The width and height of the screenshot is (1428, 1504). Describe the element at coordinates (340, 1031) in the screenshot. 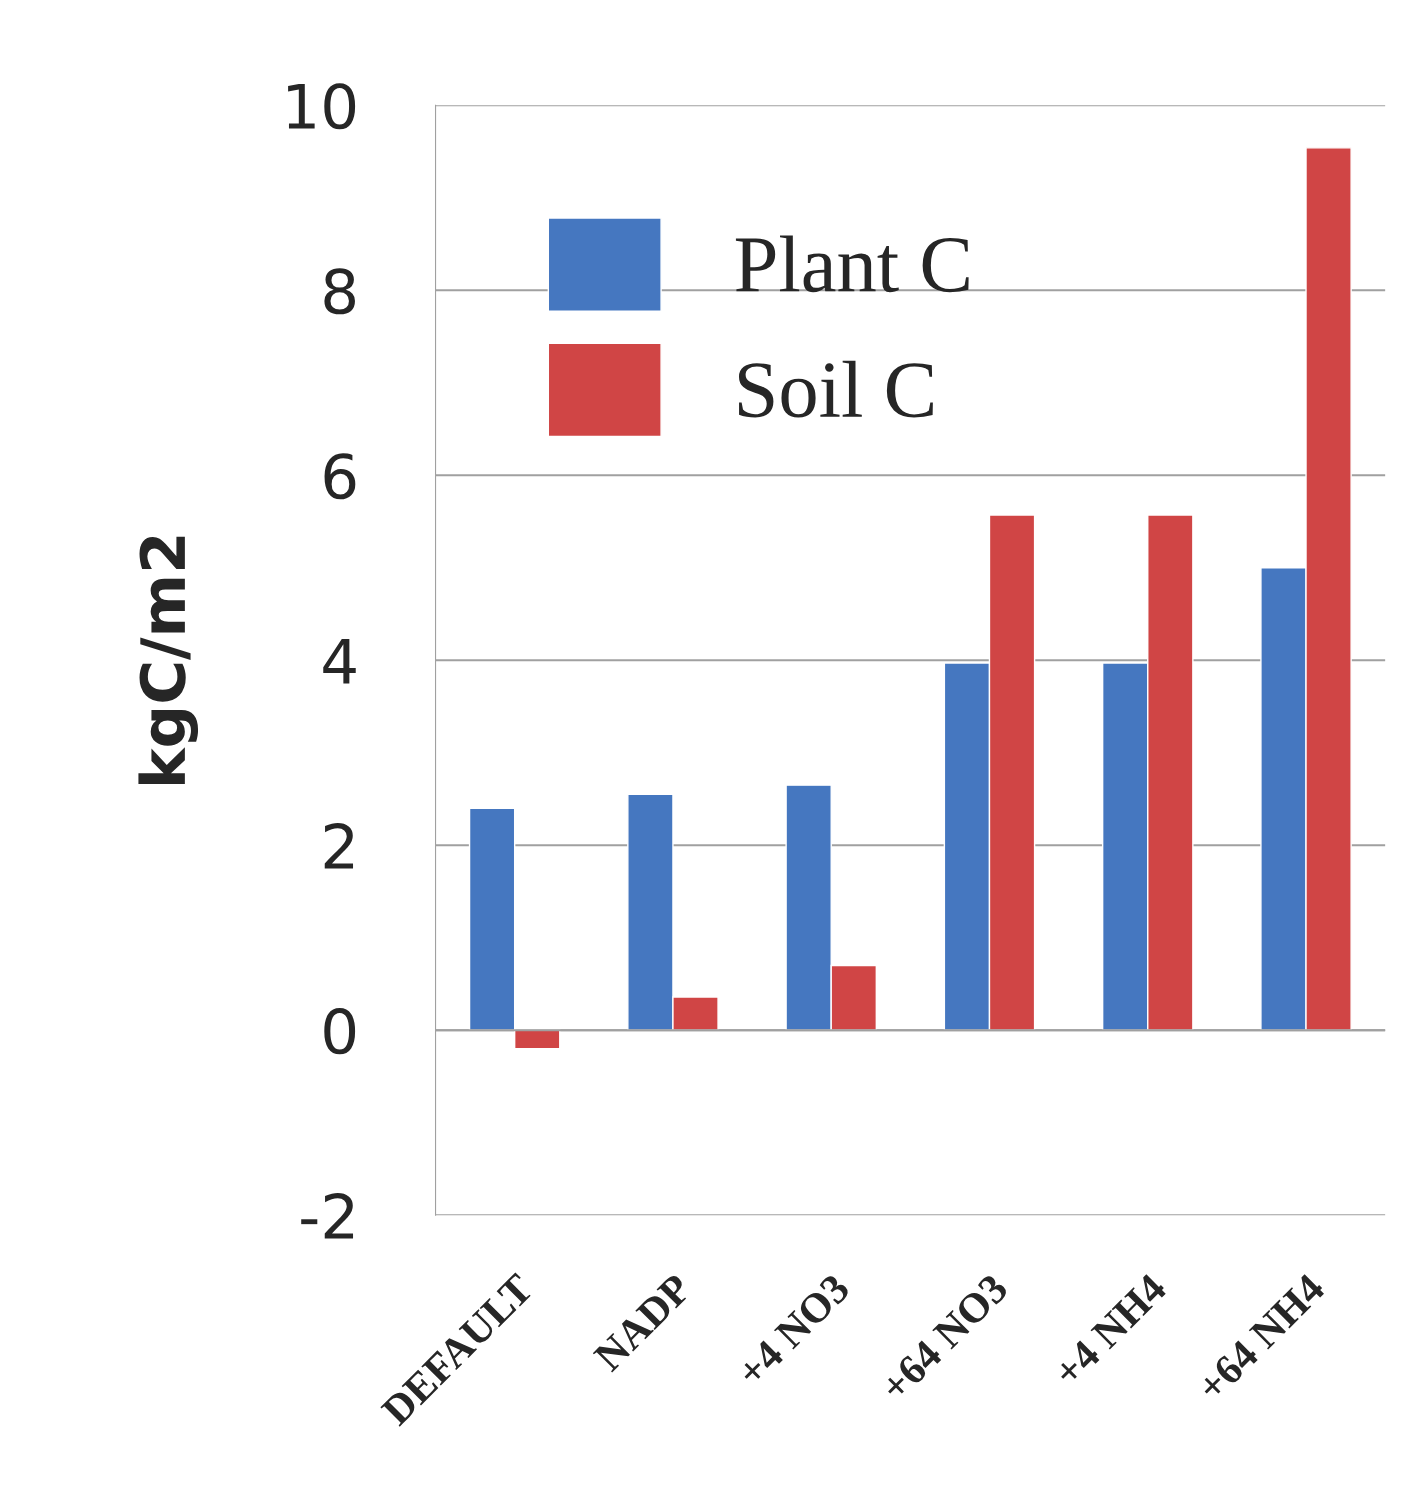

I see `y-tick-label: 0` at that location.